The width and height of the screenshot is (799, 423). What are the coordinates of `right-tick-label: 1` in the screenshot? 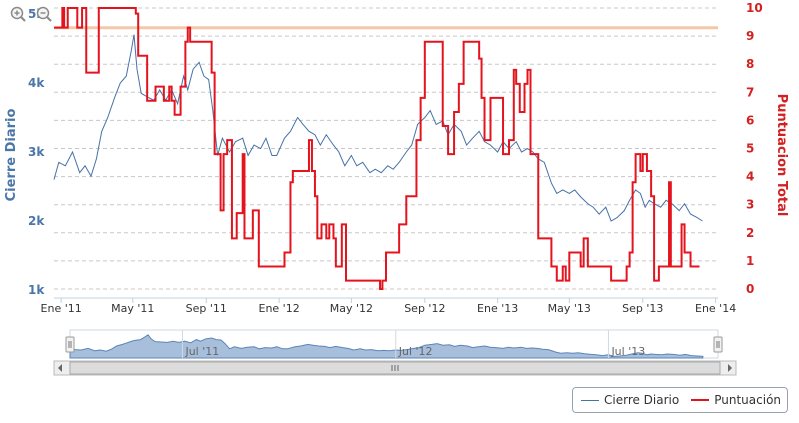 It's located at (750, 261).